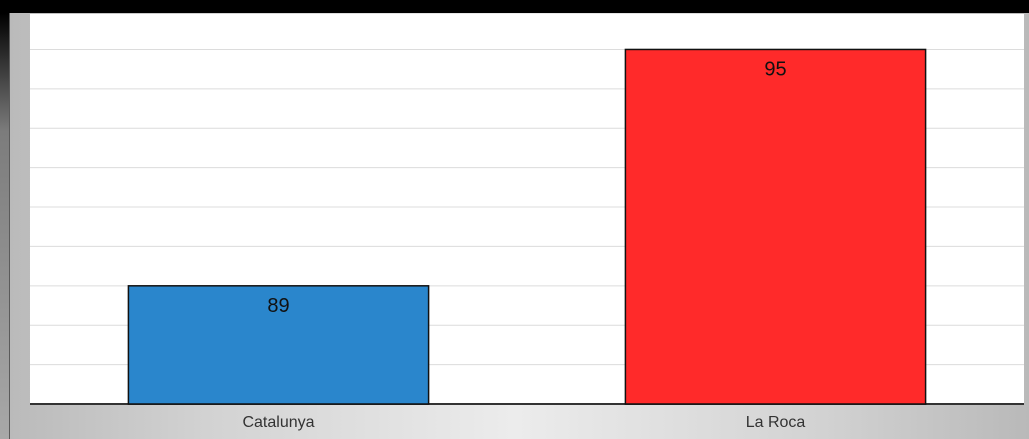 This screenshot has height=439, width=1029. What do you see at coordinates (775, 69) in the screenshot?
I see `data-label: 95` at bounding box center [775, 69].